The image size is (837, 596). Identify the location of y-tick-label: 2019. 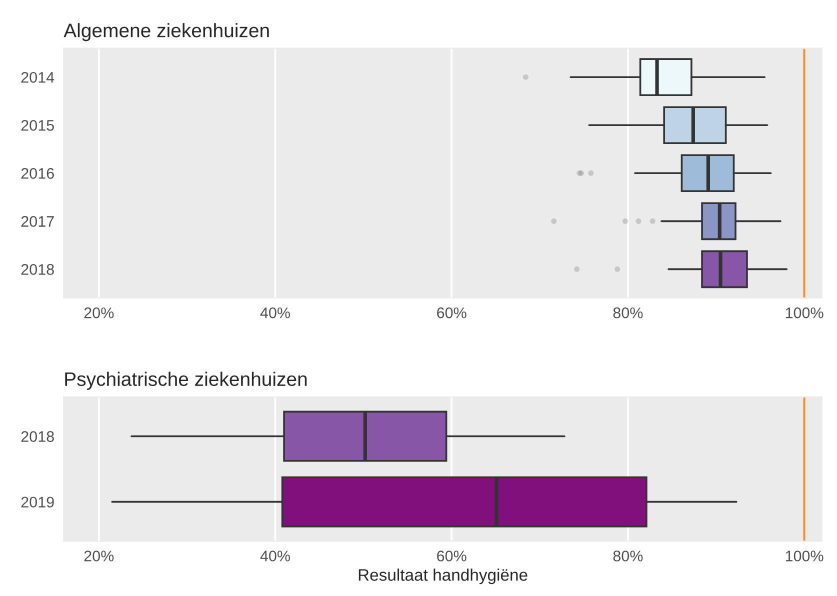
(37, 502).